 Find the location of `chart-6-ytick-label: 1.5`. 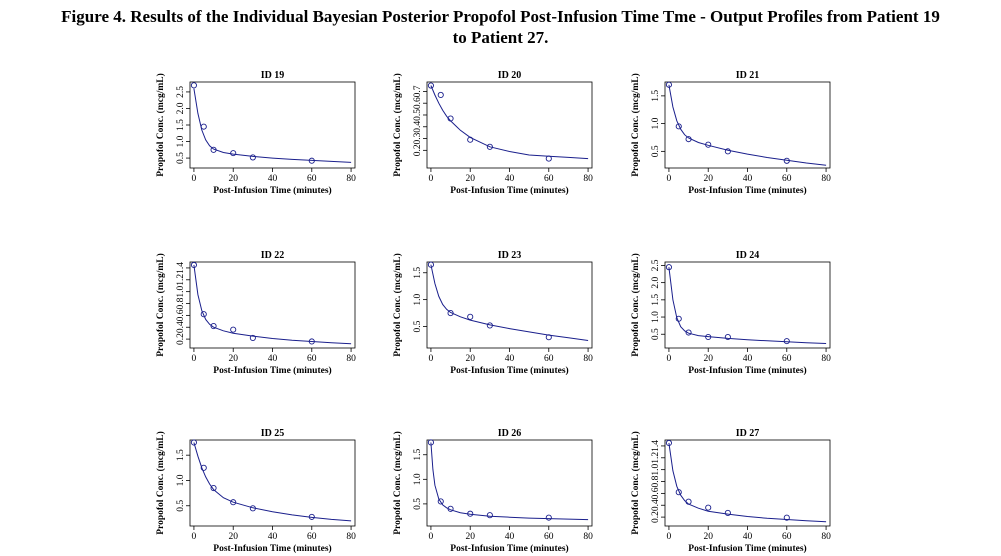

chart-6-ytick-label: 1.5 is located at coordinates (656, 300).